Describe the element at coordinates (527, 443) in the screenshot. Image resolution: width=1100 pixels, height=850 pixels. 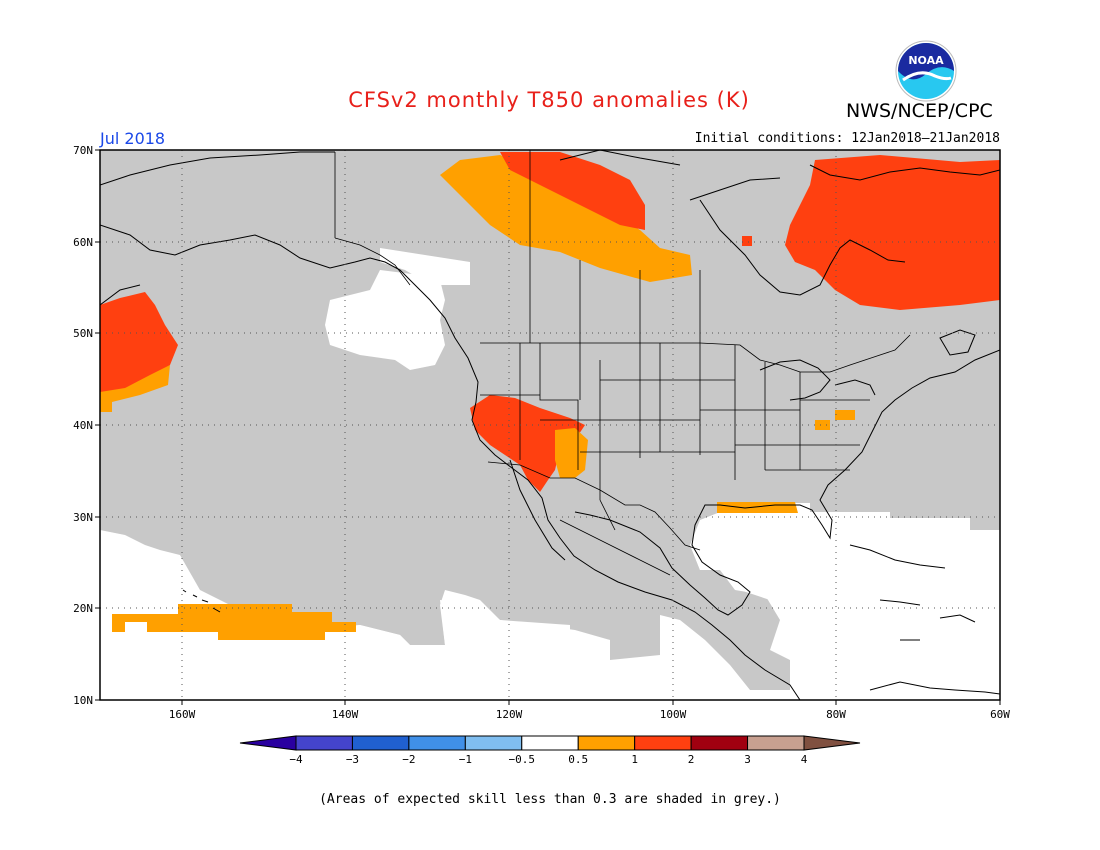
I see `anomaly-patch-california-red` at that location.